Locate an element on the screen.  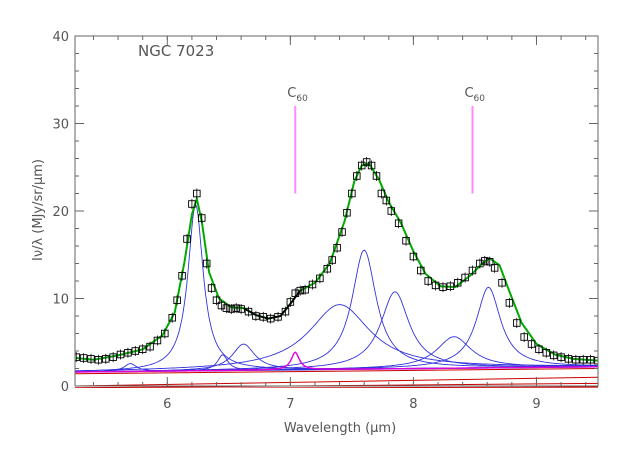
y-tick-label: 20 is located at coordinates (60, 212).